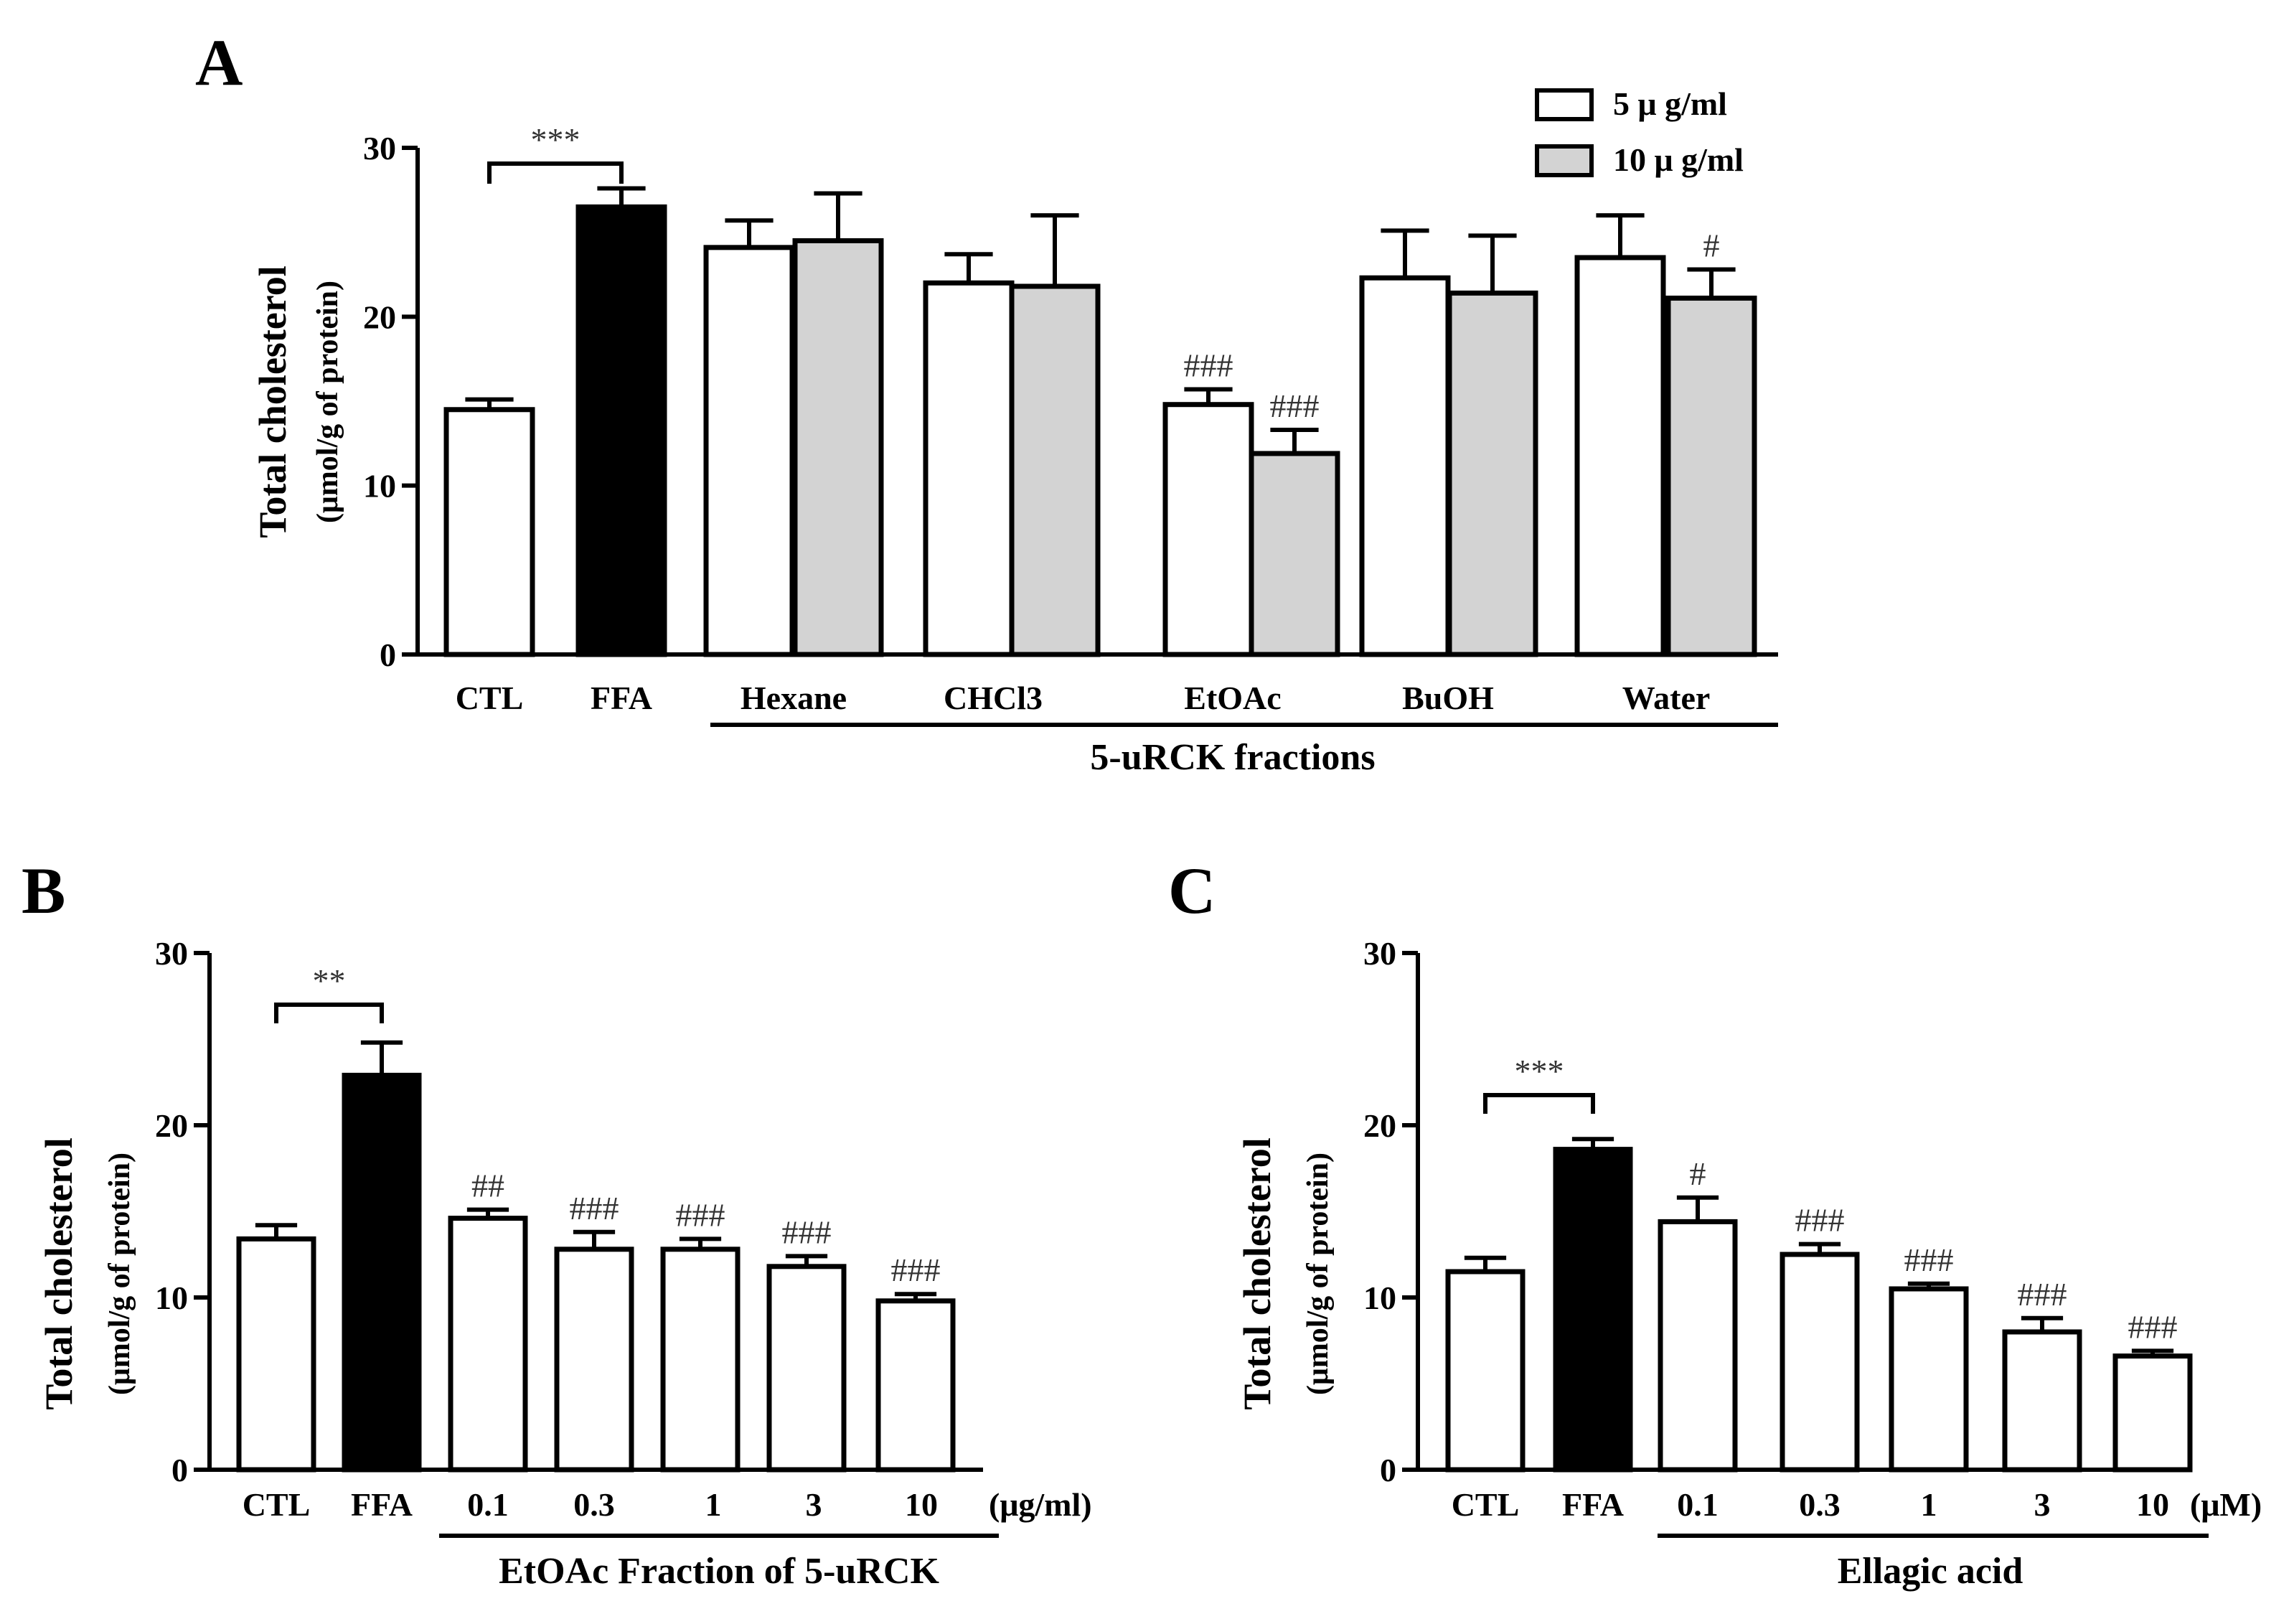 This screenshot has height=1624, width=2294. What do you see at coordinates (1539, 1103) in the screenshot?
I see `panel-c-significance-bracket` at bounding box center [1539, 1103].